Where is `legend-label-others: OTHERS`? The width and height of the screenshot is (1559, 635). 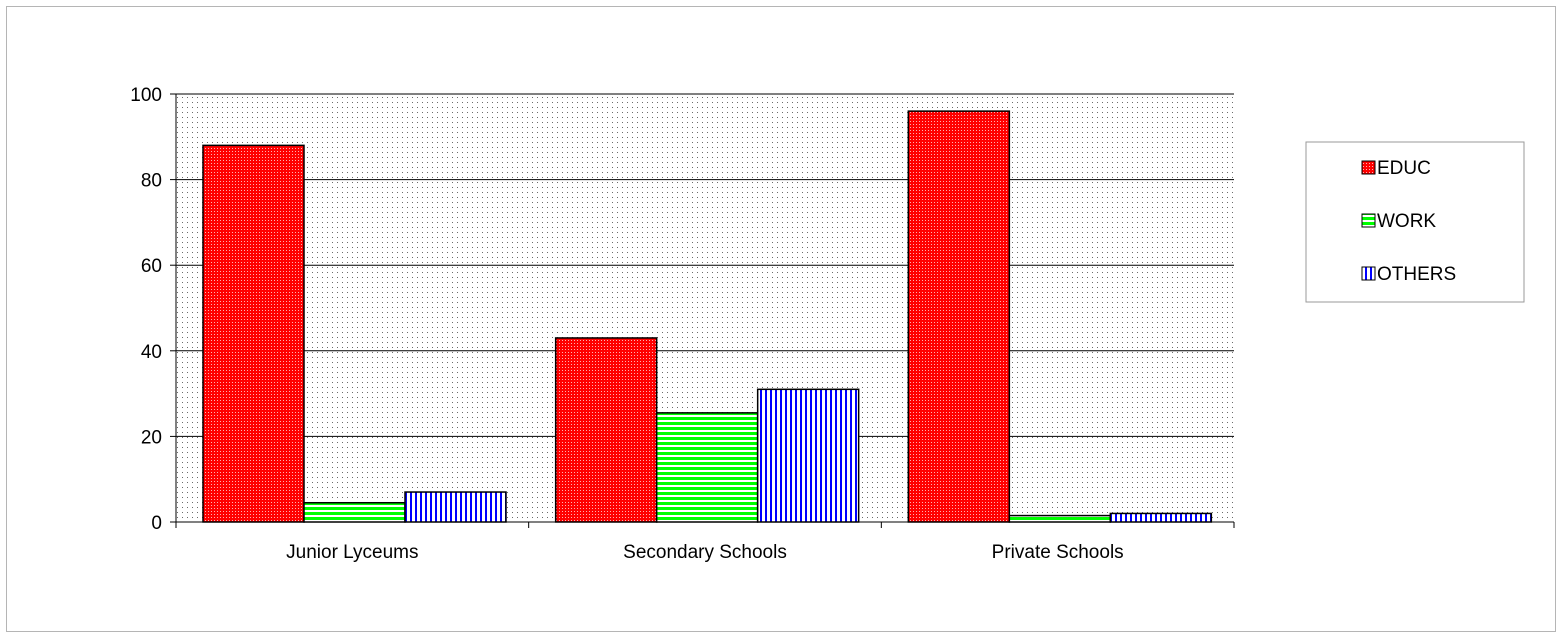
legend-label-others: OTHERS is located at coordinates (1416, 274).